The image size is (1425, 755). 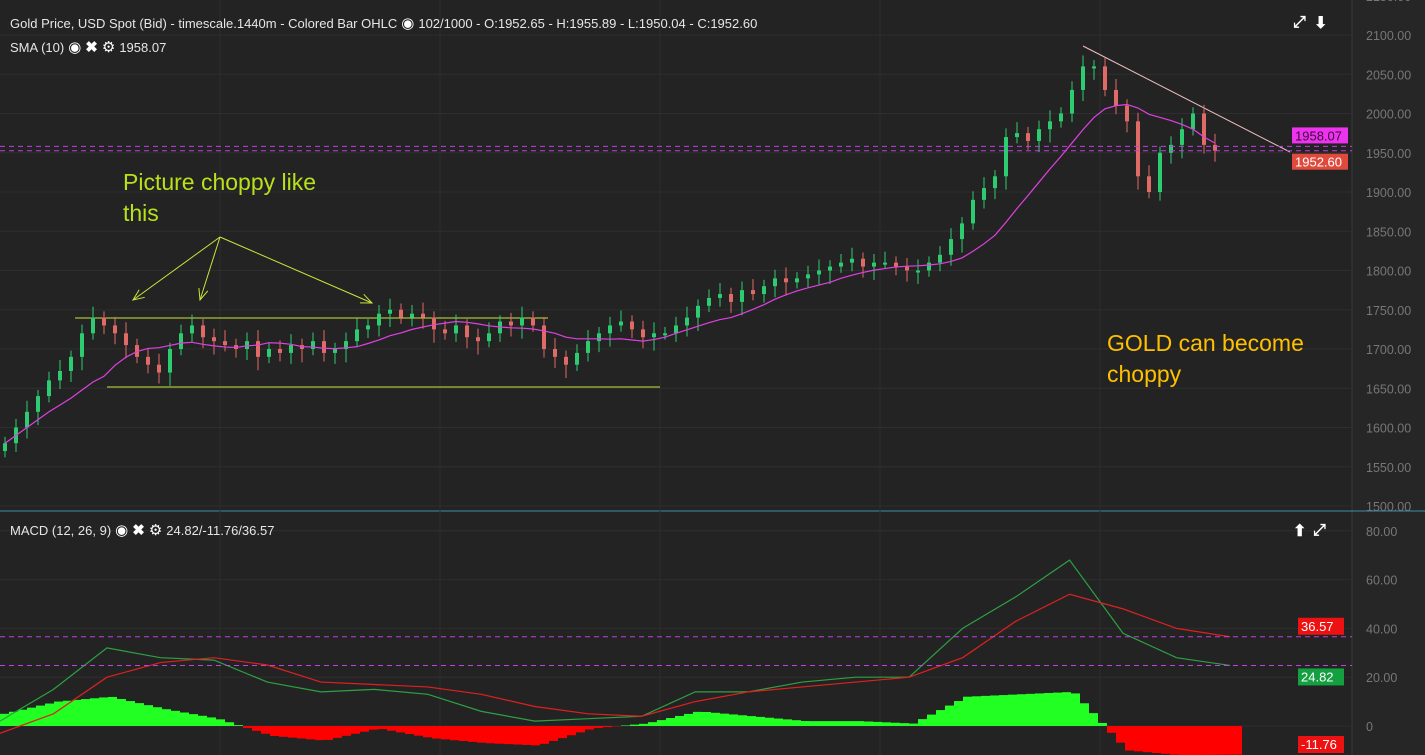 I want to click on macd-tick-label: 20.00, so click(x=1381, y=678).